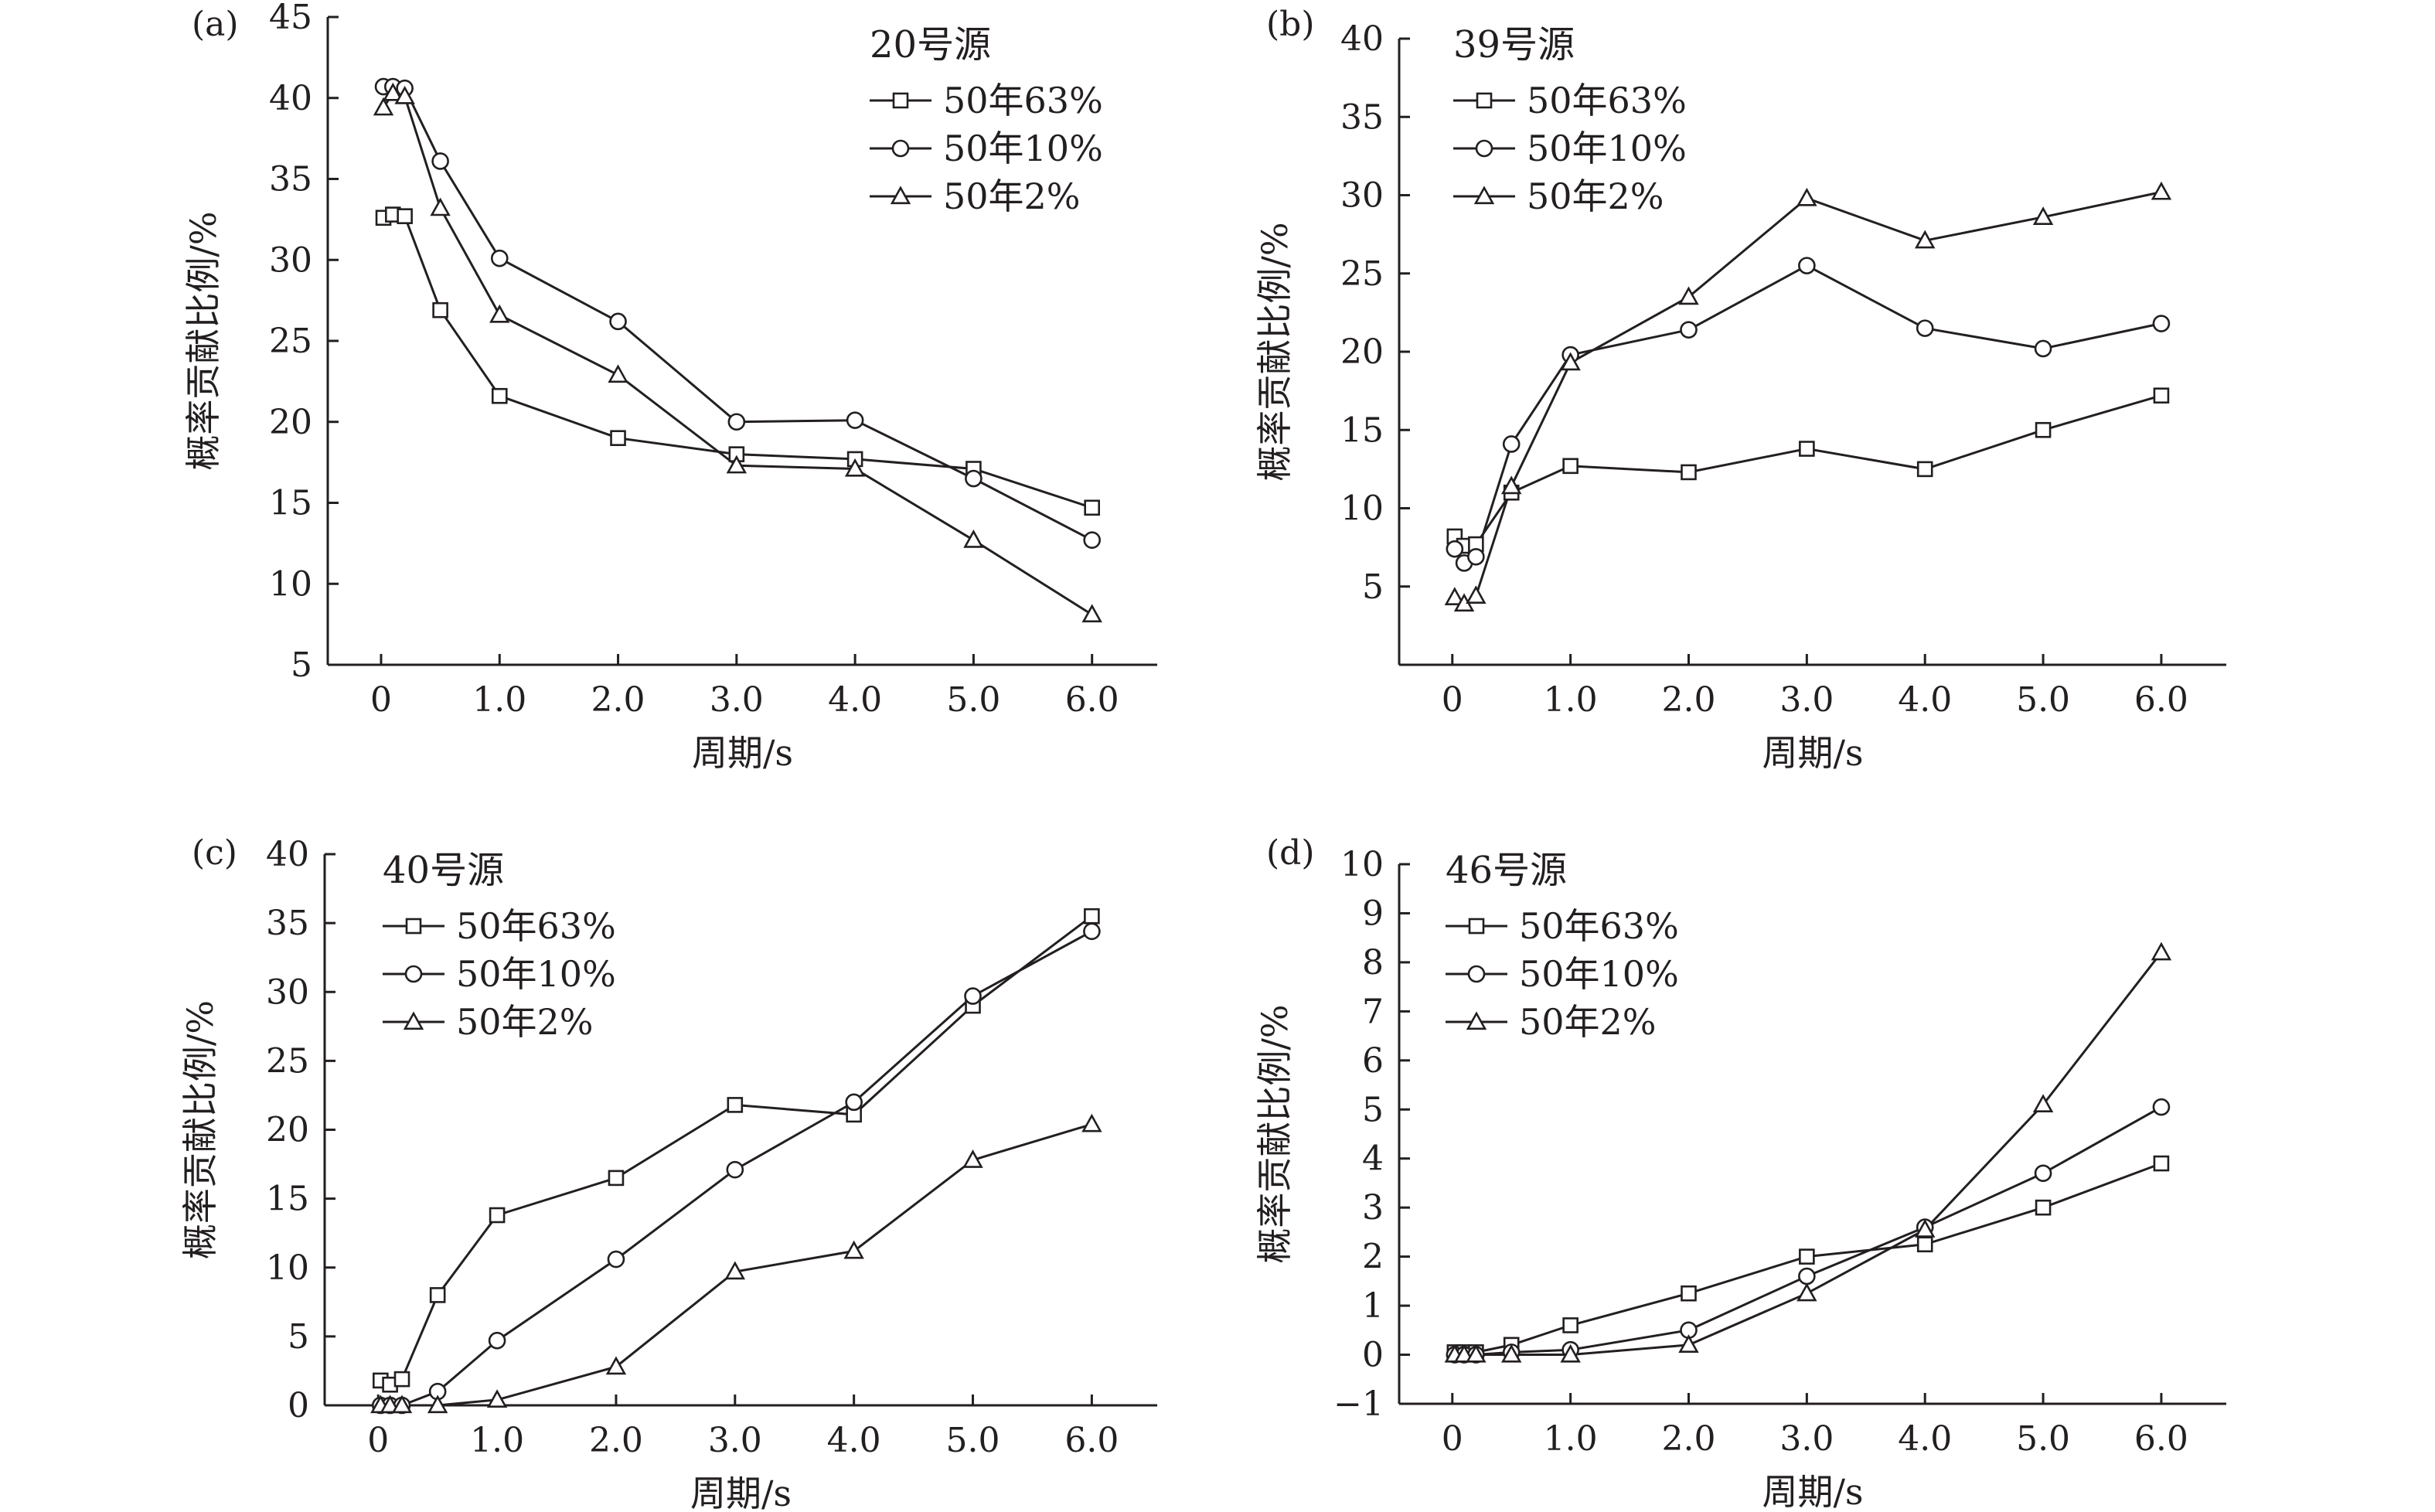 Image resolution: width=2435 pixels, height=1512 pixels. I want to click on x-axis-label: 周期/s, so click(1813, 1491).